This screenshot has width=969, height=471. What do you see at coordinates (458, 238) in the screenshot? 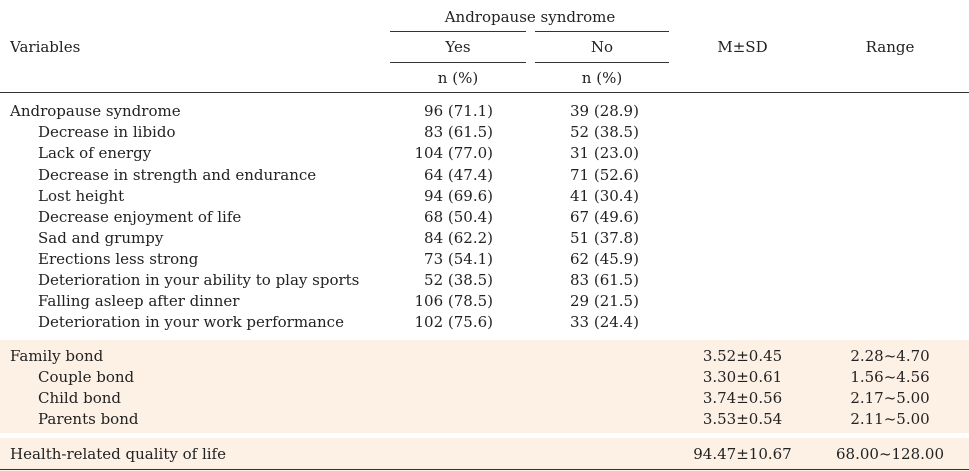
I see `yes-value: 84 (62.2)` at bounding box center [458, 238].